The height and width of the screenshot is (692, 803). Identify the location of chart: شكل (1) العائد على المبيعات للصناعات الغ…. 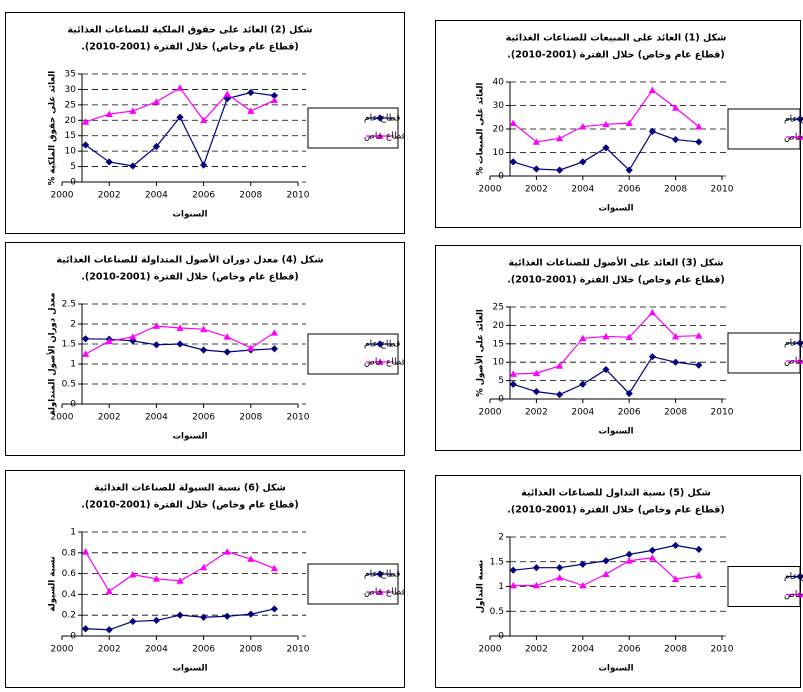
(619, 124).